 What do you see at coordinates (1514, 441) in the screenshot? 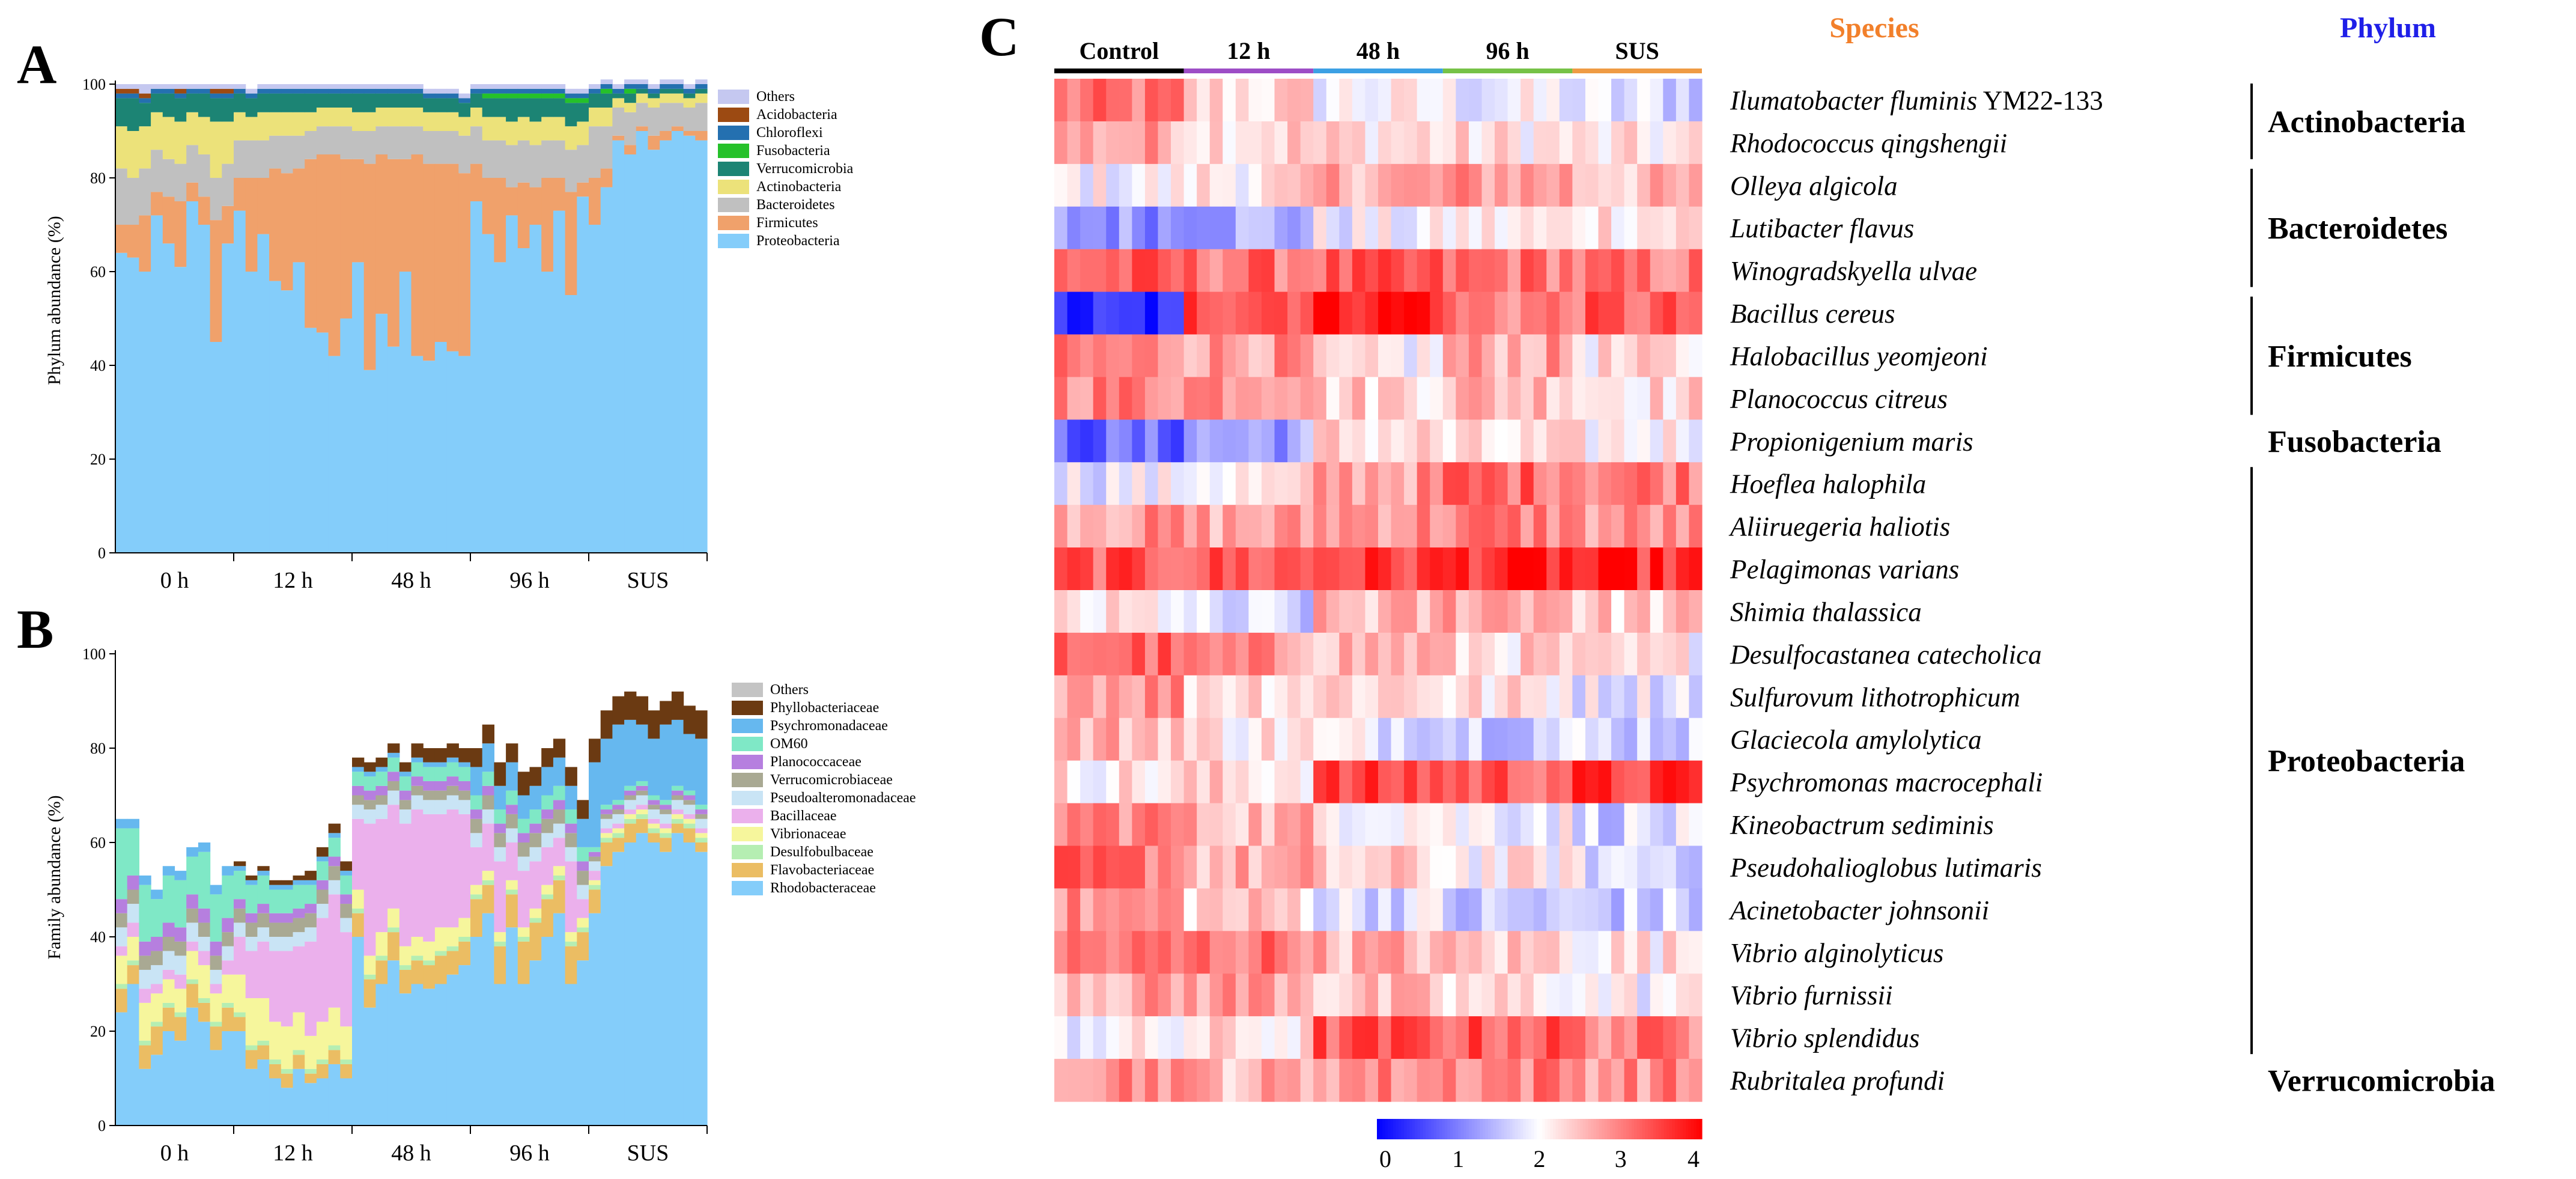
I see `heat-cell-r9-c36` at bounding box center [1514, 441].